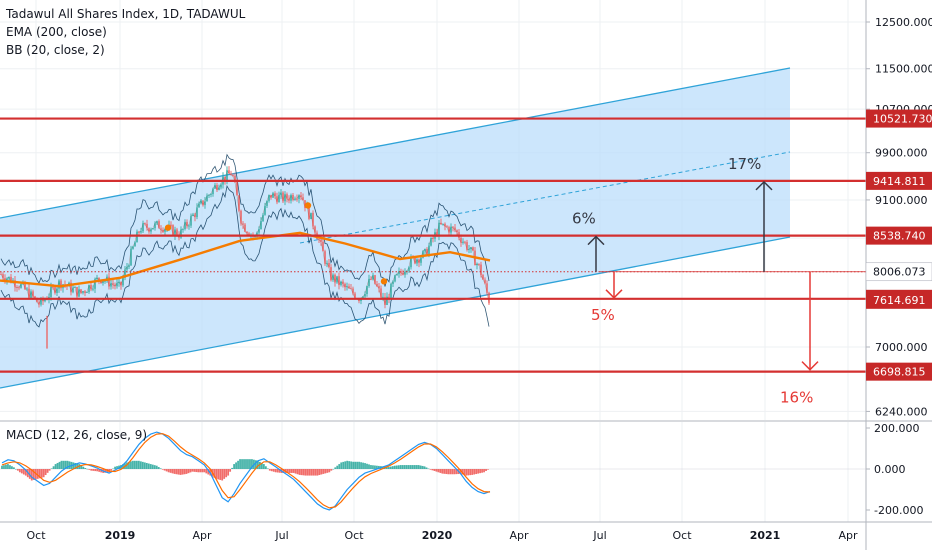  What do you see at coordinates (584, 219) in the screenshot?
I see `annotation-6pct: 6%` at bounding box center [584, 219].